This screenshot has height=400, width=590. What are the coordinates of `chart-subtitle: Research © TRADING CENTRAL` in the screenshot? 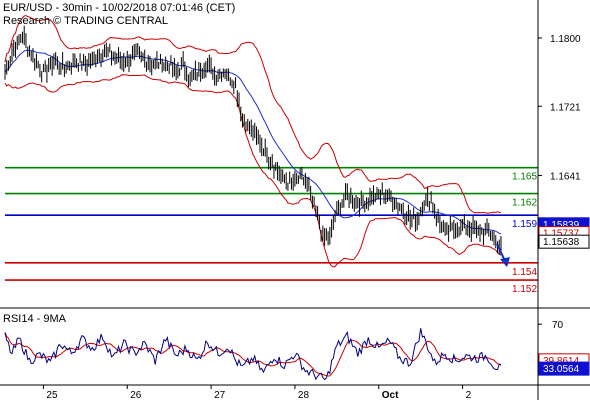 It's located at (85, 21).